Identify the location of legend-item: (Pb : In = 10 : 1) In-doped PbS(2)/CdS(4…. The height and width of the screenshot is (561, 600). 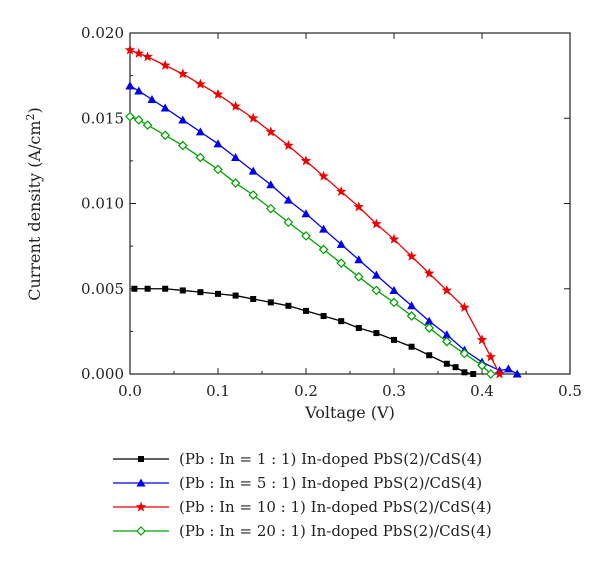
(302, 507).